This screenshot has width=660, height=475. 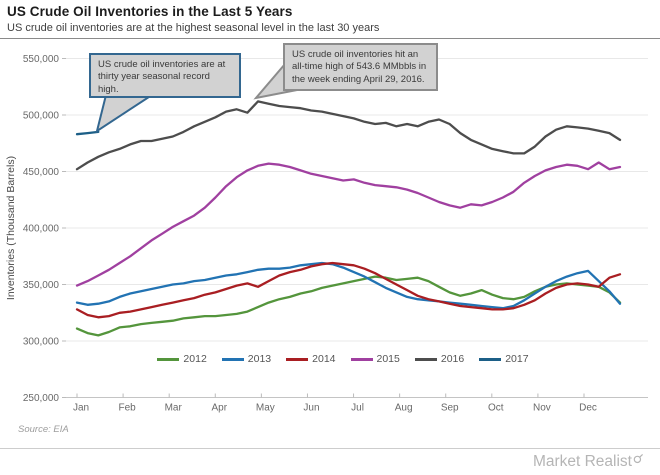 I want to click on x-tick-label-Jun: Jun, so click(x=311, y=408).